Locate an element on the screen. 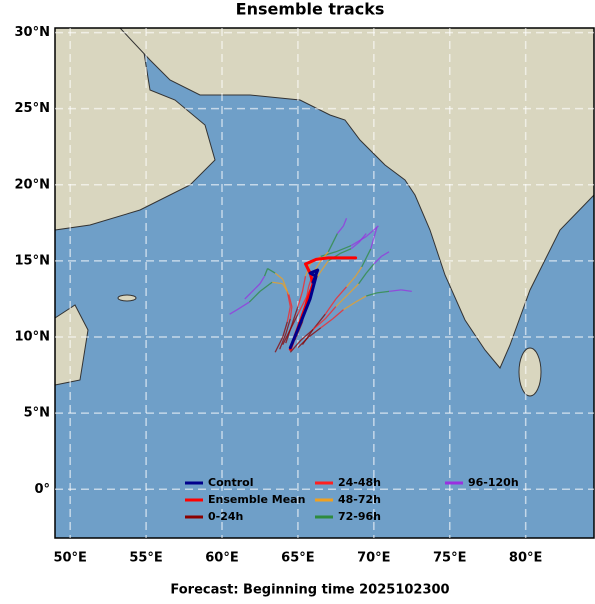  legend-label: 72-96h is located at coordinates (359, 516).